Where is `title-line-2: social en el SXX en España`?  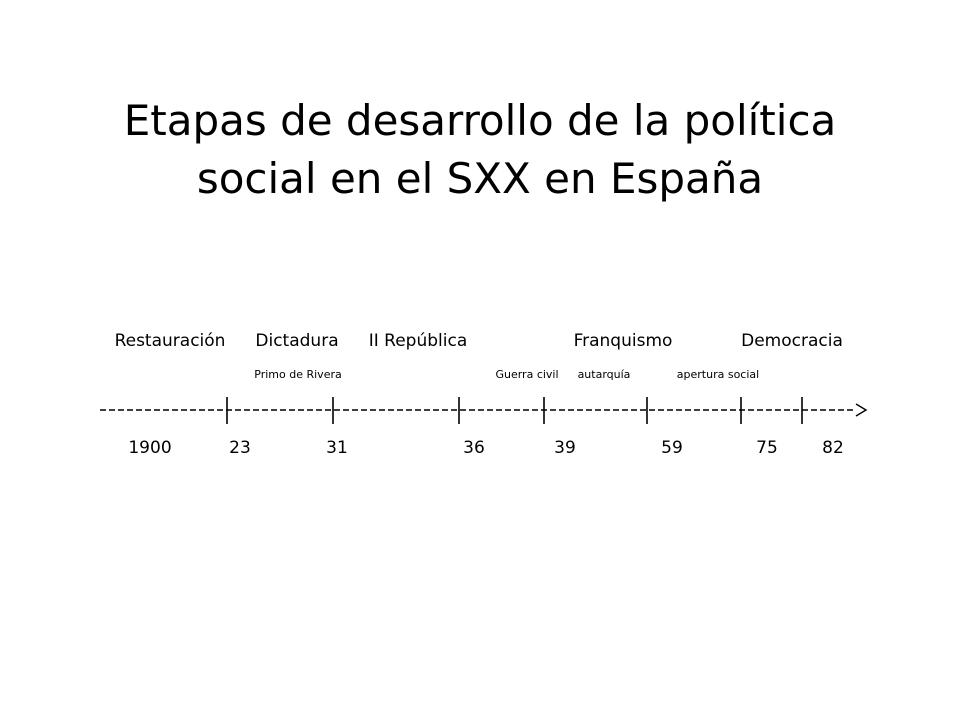
title-line-2: social en el SXX en España is located at coordinates (480, 178).